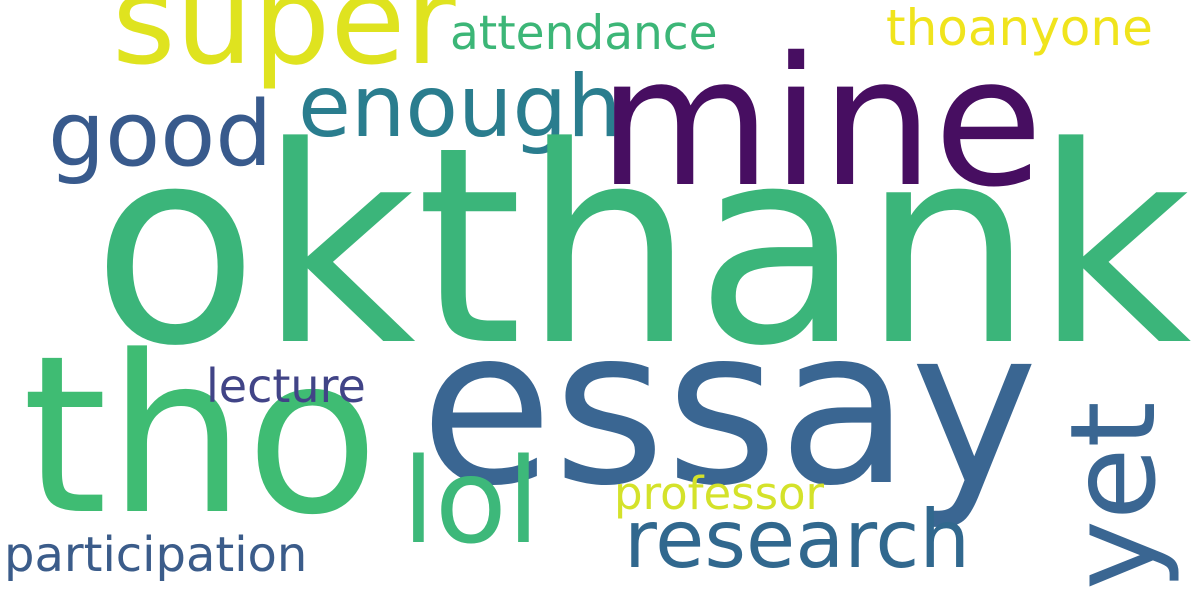  Describe the element at coordinates (1019, 28) in the screenshot. I see `word-thoanyone: thoanyone` at that location.